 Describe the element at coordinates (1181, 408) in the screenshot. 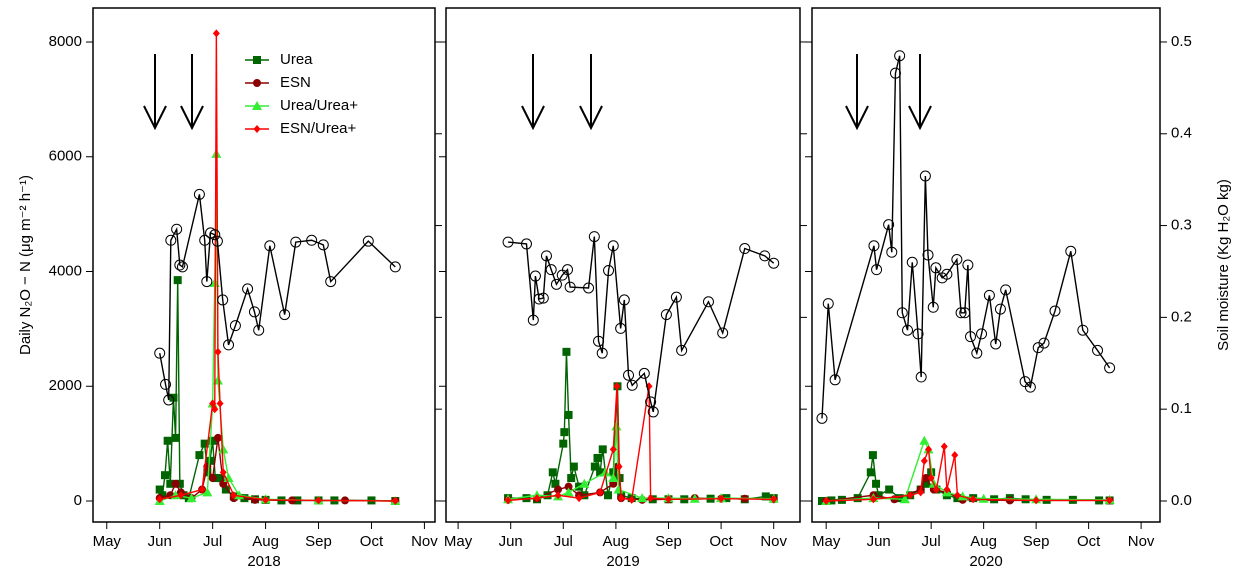

I see `y2-tick-label: 0.1` at that location.